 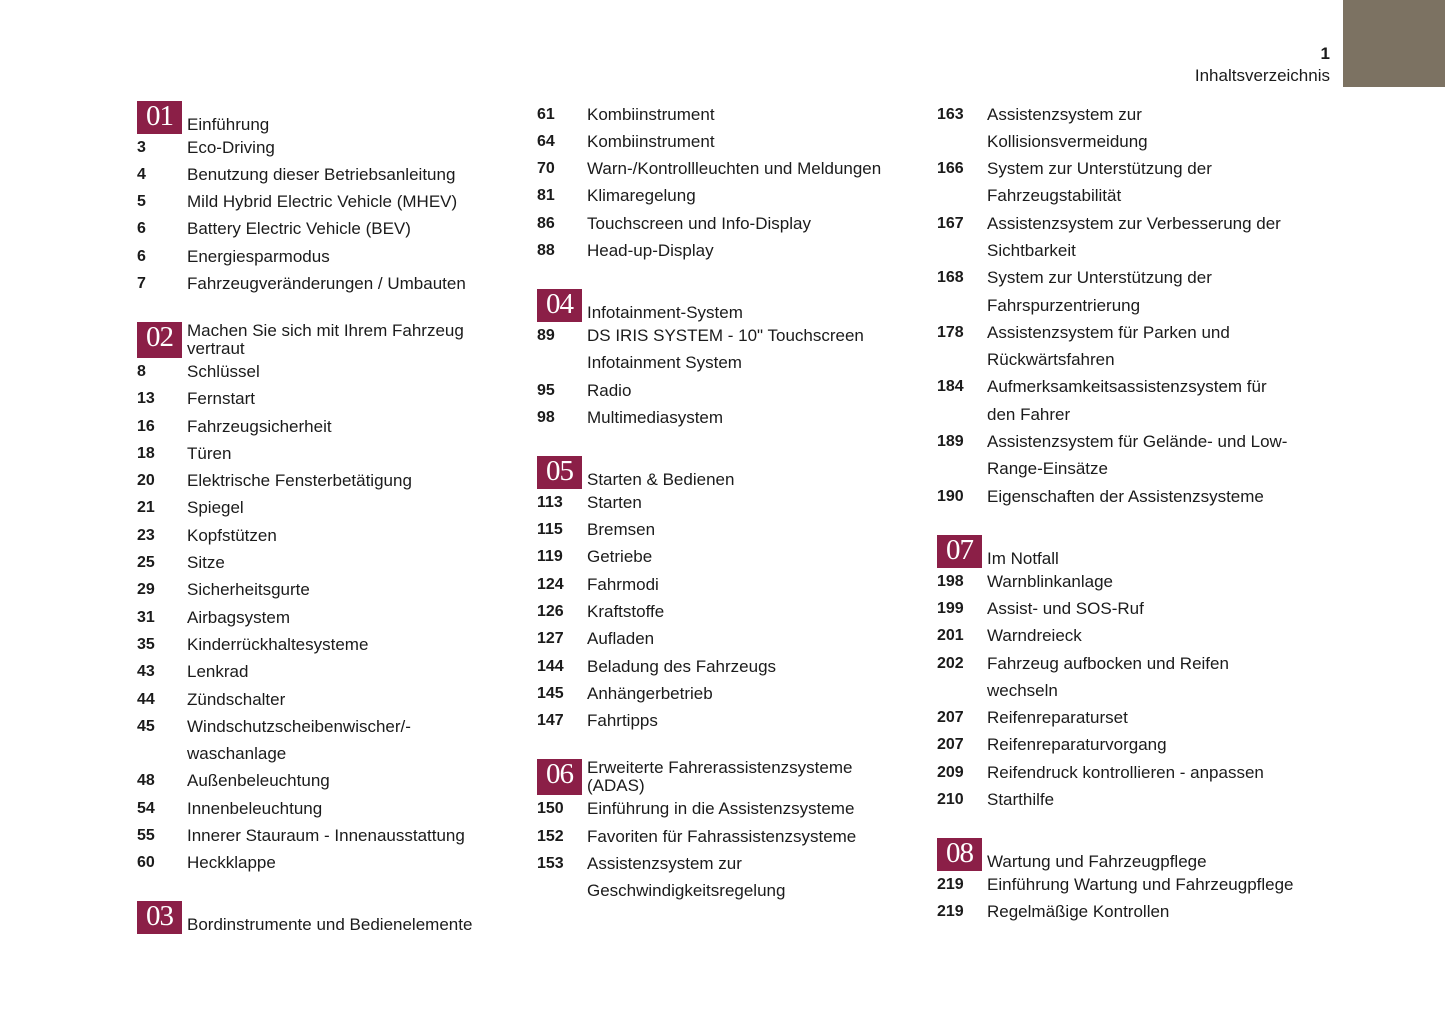 What do you see at coordinates (727, 836) in the screenshot?
I see `toc-entry: 152 Favoriten für Fahrassistenzsysteme` at bounding box center [727, 836].